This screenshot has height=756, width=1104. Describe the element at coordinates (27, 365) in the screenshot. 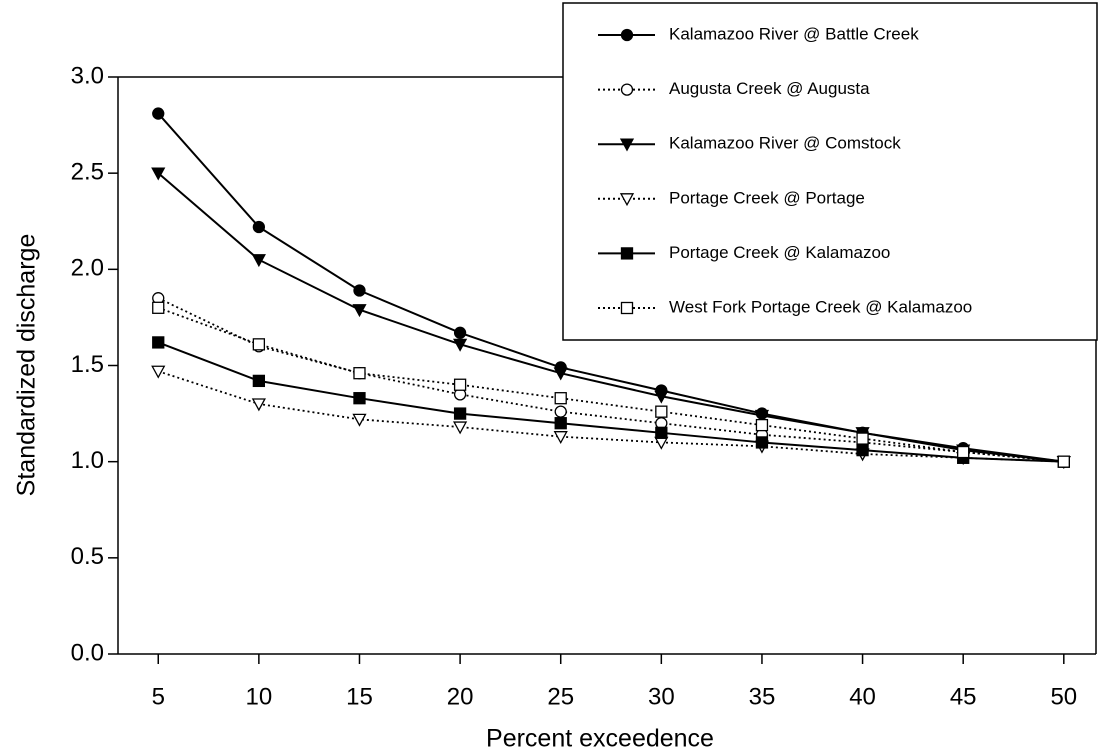

I see `y-axis-title: Standardized discharge` at that location.